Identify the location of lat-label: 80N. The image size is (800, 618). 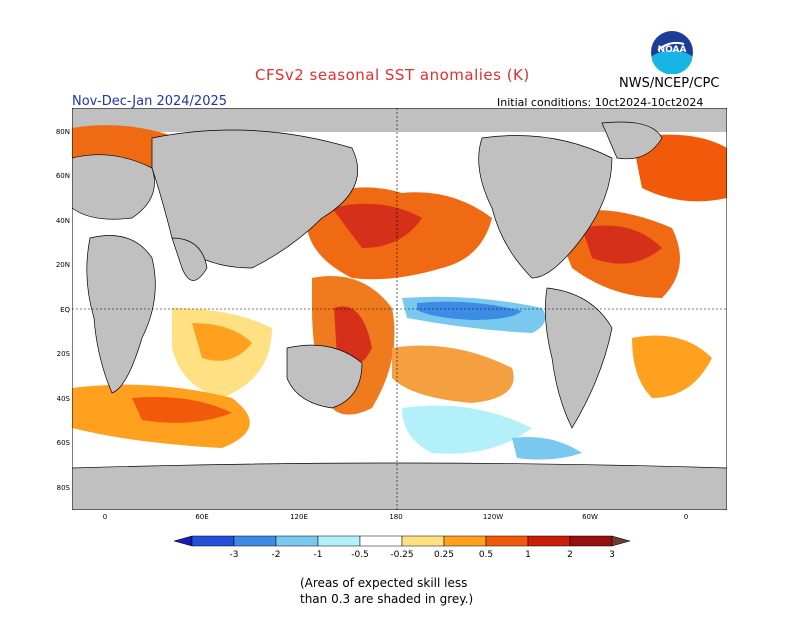
(62, 132).